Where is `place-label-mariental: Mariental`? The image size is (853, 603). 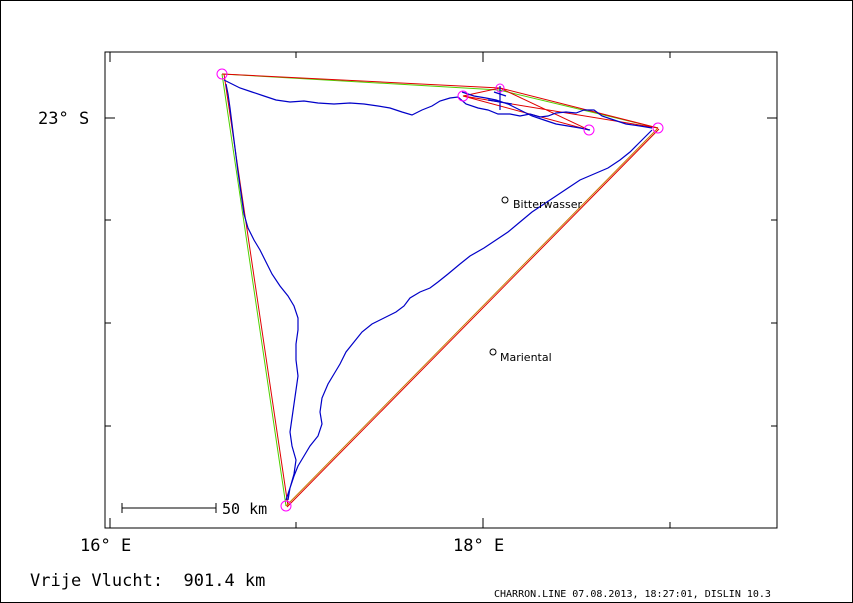
place-label-mariental: Mariental is located at coordinates (526, 357).